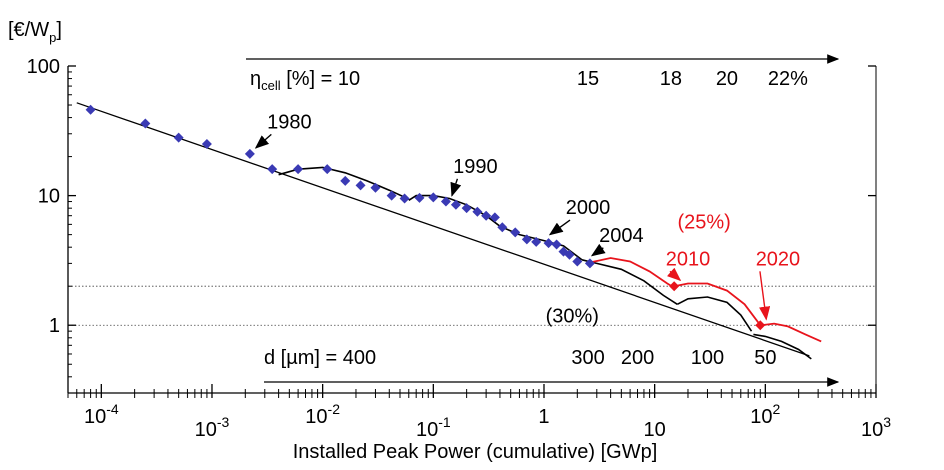 This screenshot has height=470, width=944. Describe the element at coordinates (572, 316) in the screenshot. I see `annotation-label: (30%)` at that location.